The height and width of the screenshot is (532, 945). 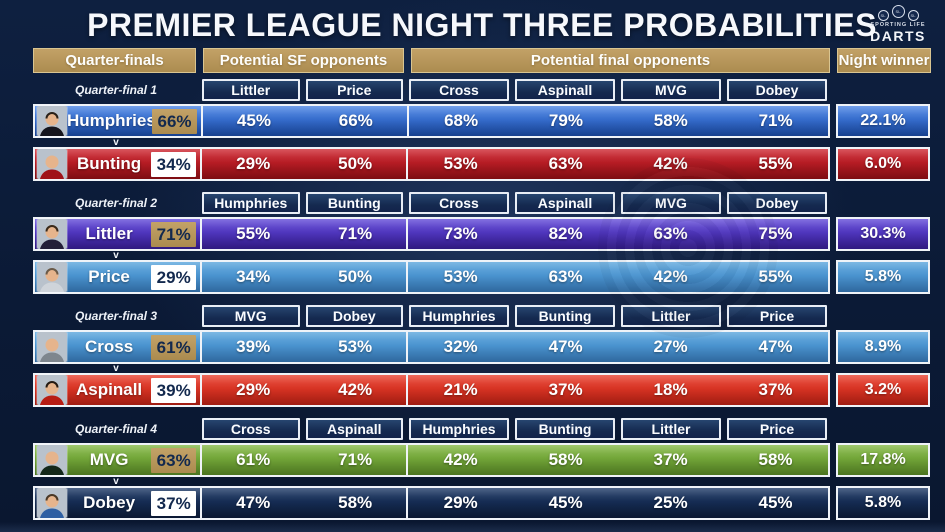 What do you see at coordinates (355, 502) in the screenshot?
I see `sf-probability-cell: 58%` at bounding box center [355, 502].